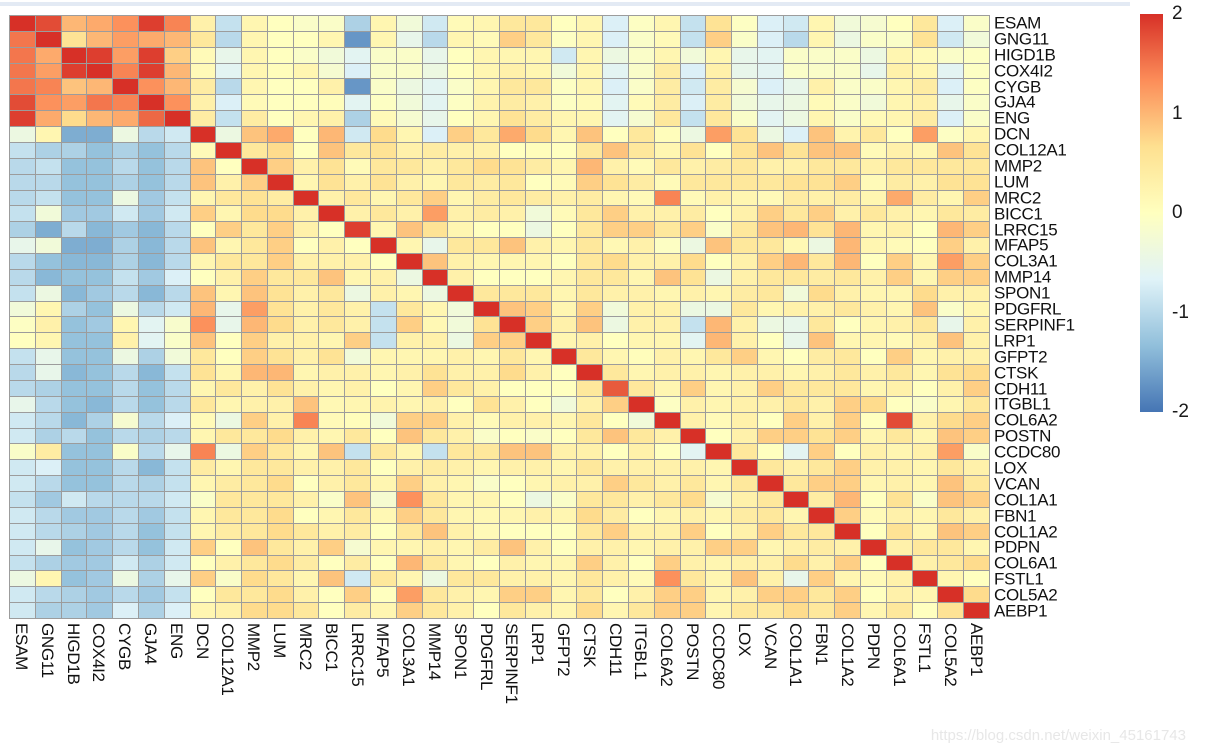  What do you see at coordinates (667, 655) in the screenshot?
I see `col-label: COL6A2` at bounding box center [667, 655].